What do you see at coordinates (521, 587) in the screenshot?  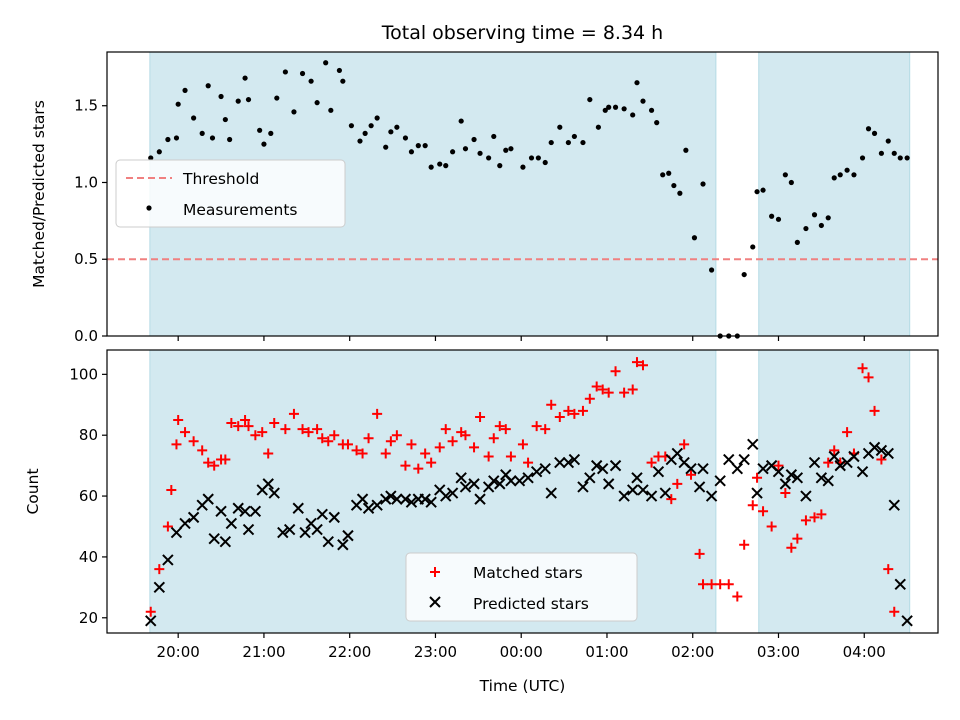 I see `legend-count: Matched stars Predicted stars` at bounding box center [521, 587].